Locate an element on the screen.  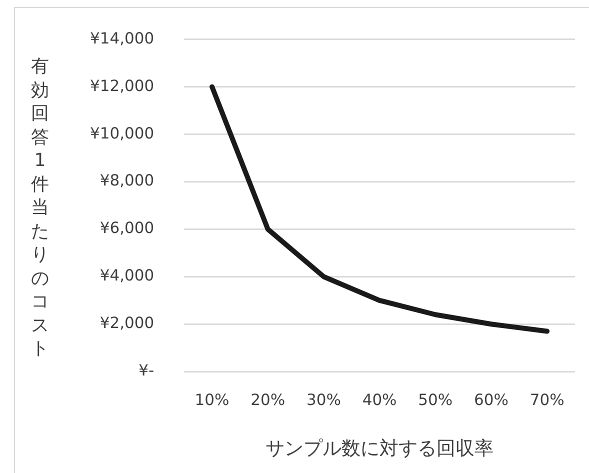
y-tick-label: ¥- is located at coordinates (146, 371).